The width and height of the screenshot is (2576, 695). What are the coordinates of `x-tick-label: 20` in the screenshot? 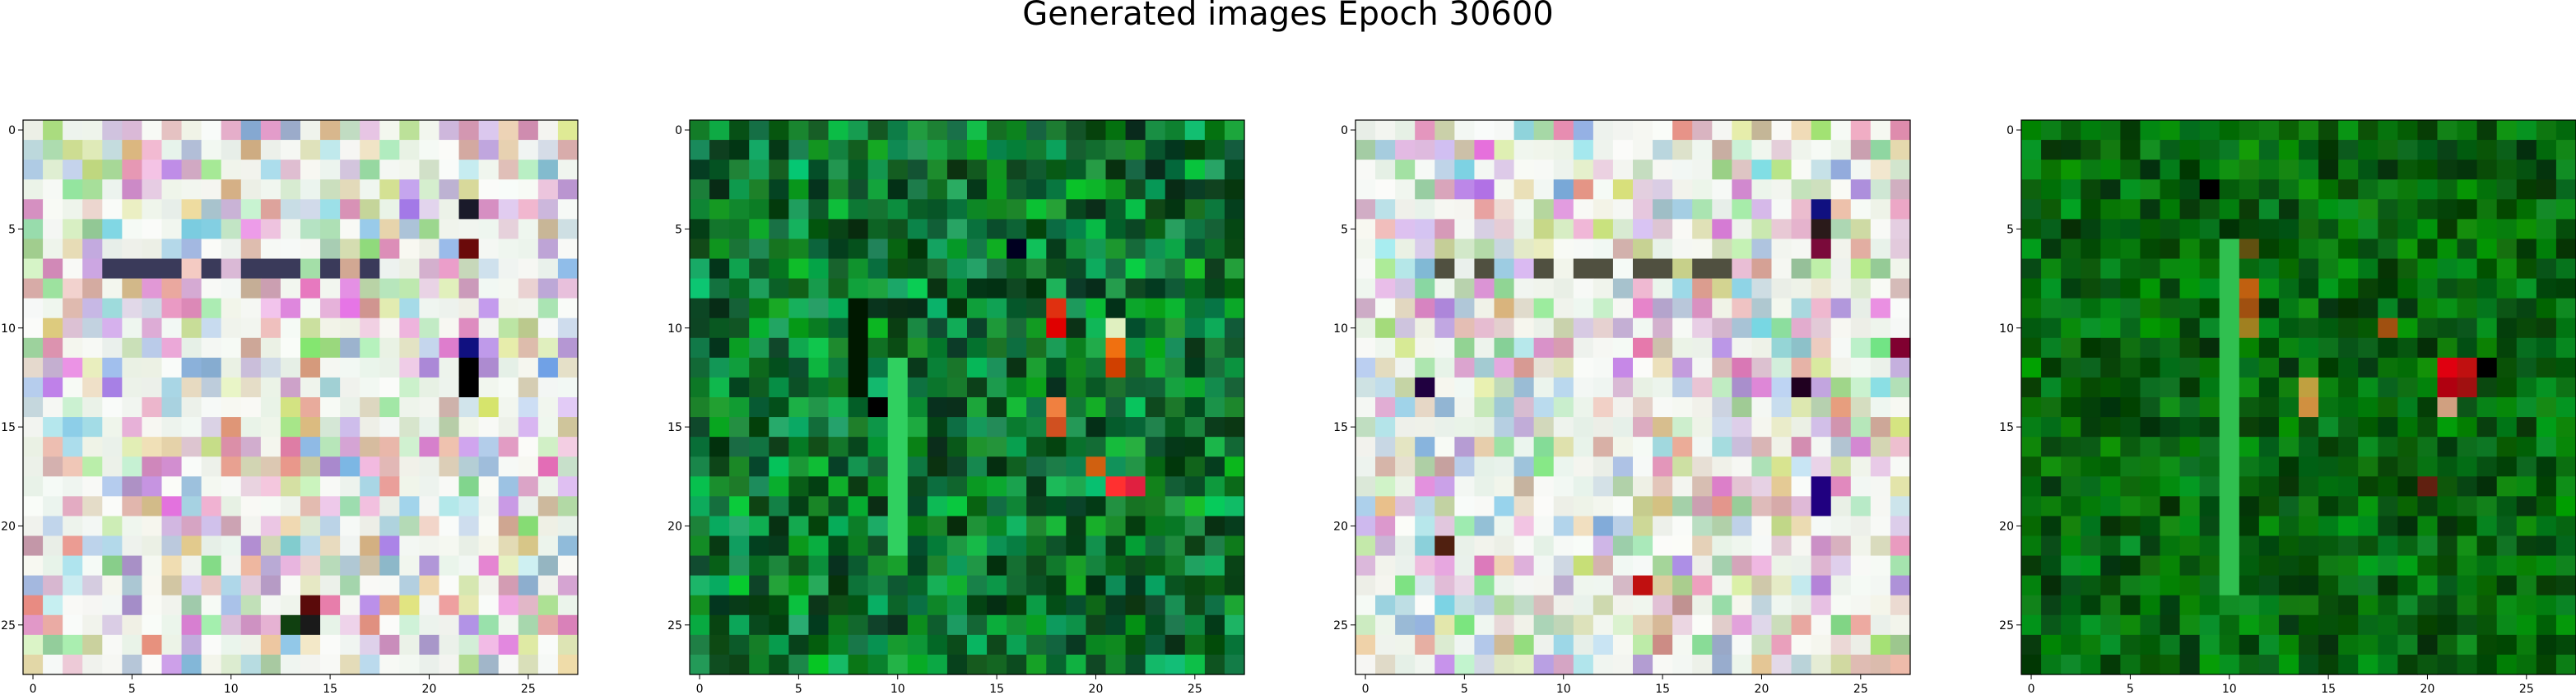 It's located at (2427, 689).